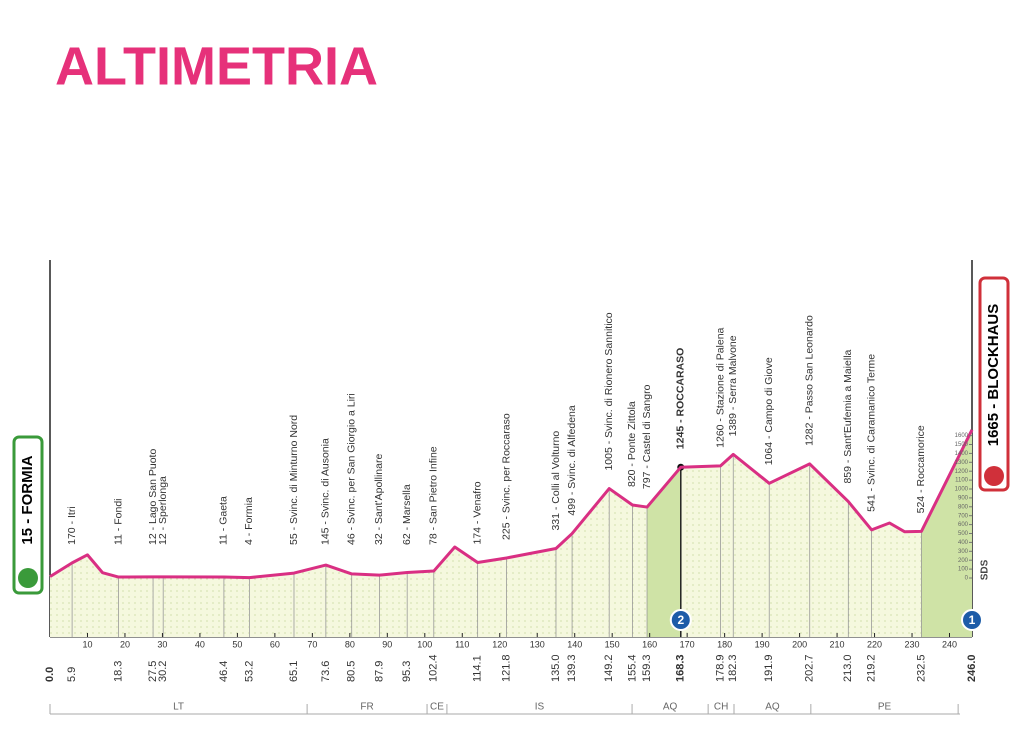 This screenshot has width=1024, height=749. What do you see at coordinates (769, 668) in the screenshot?
I see `km-label: 191.9` at bounding box center [769, 668].